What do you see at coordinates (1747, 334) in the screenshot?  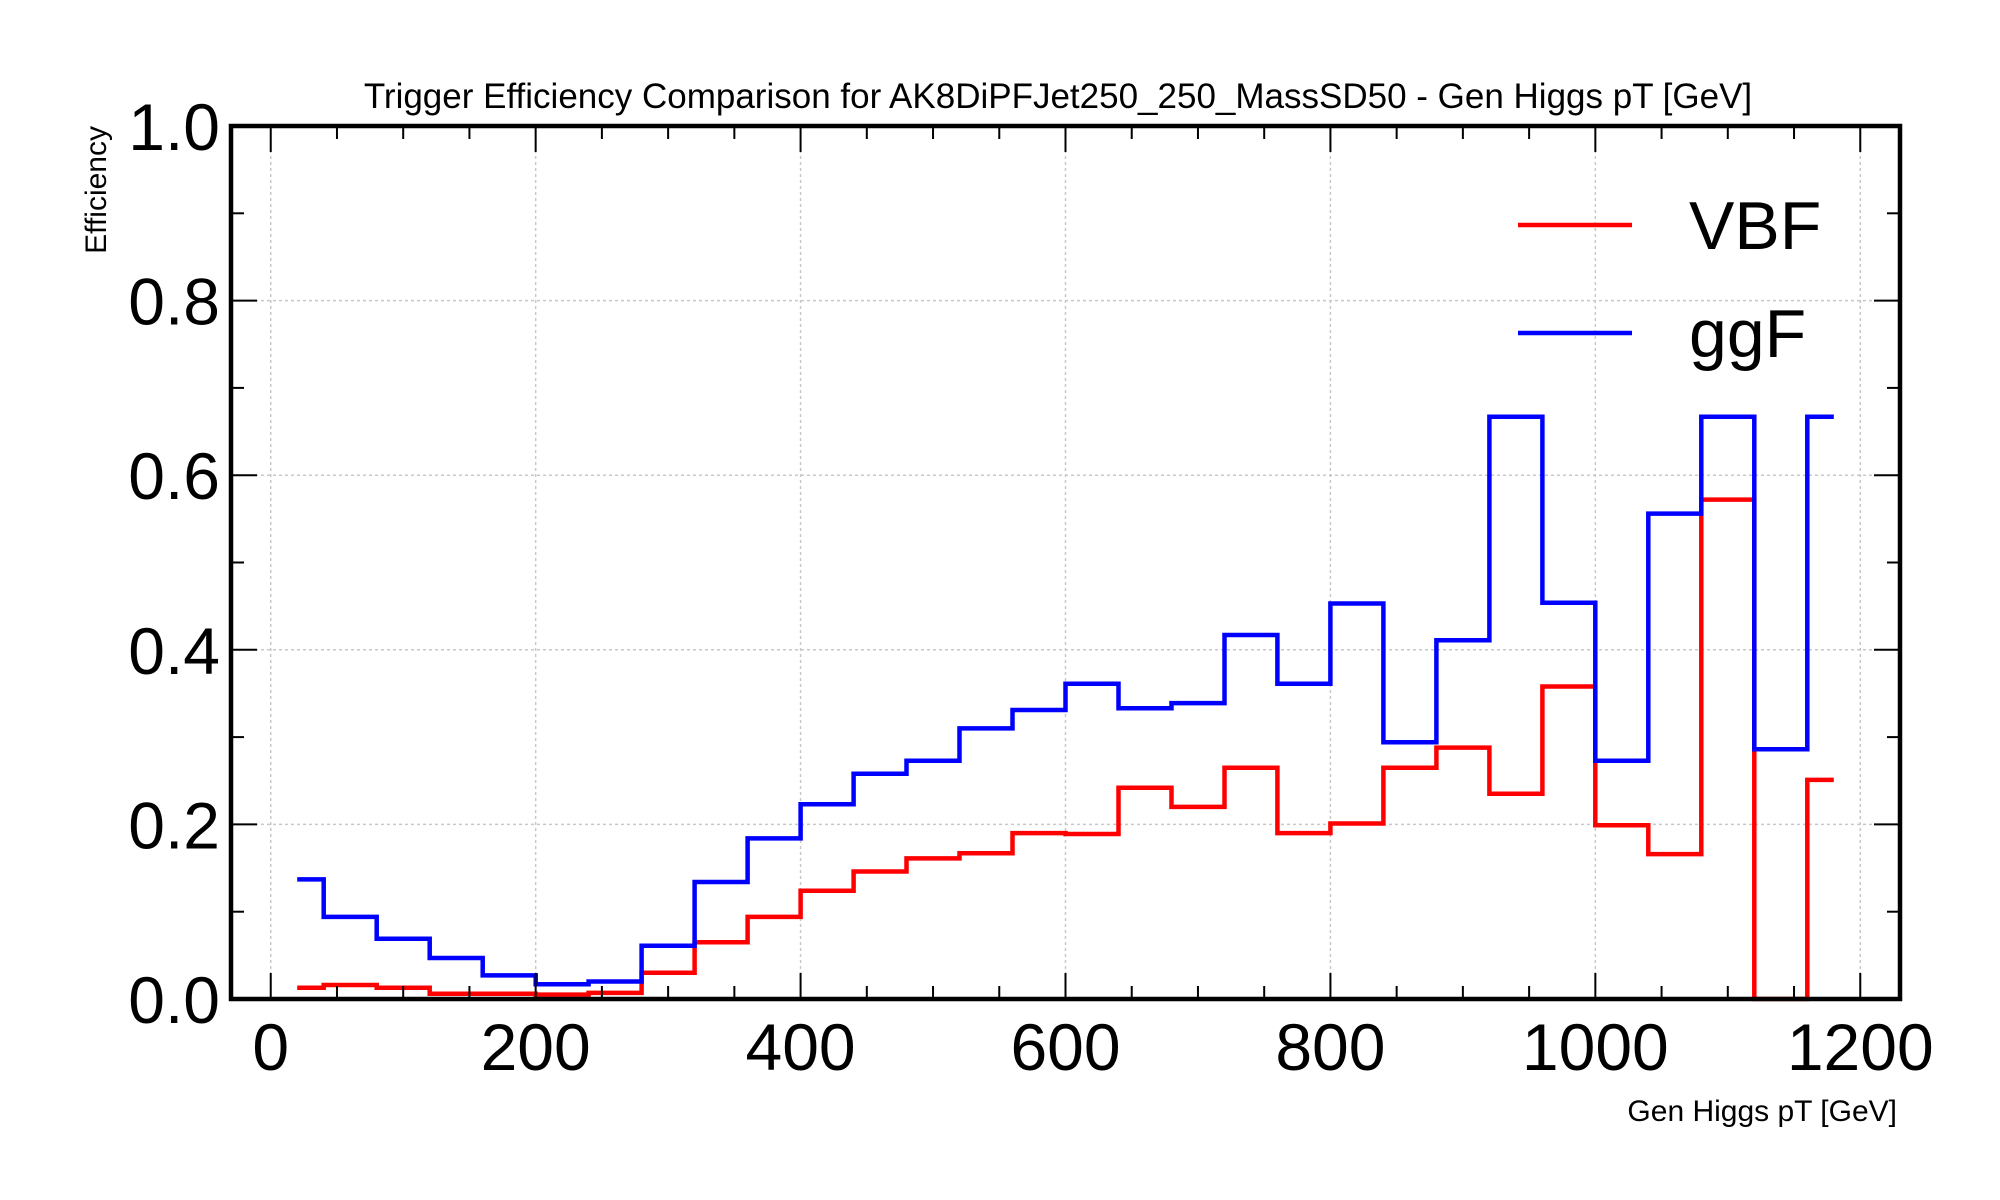 I see `legend-label-ggf: ggF` at bounding box center [1747, 334].